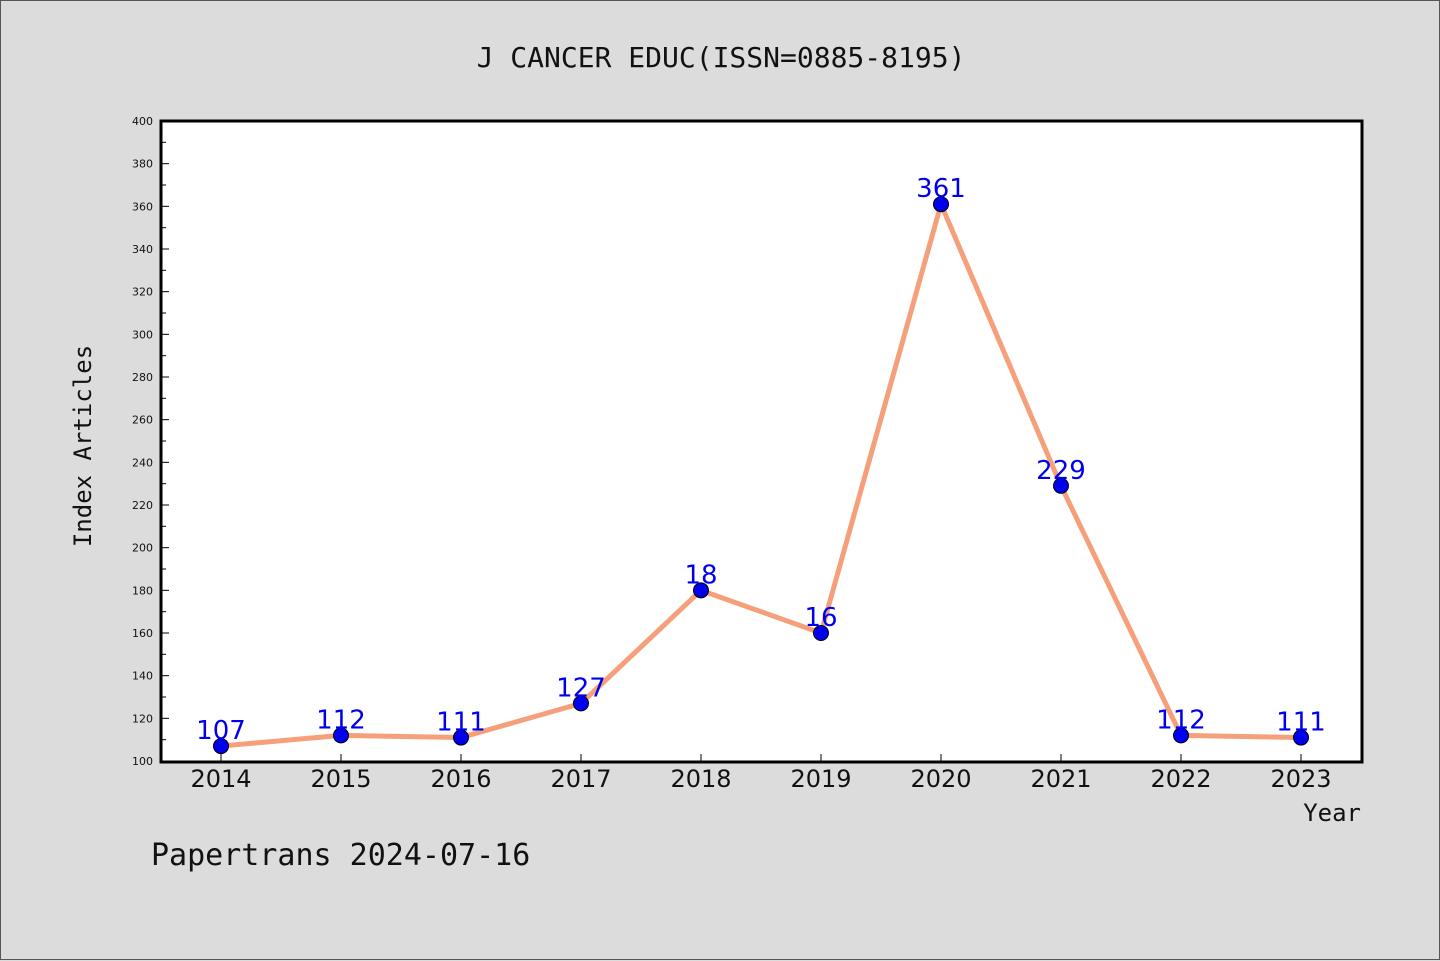 This screenshot has height=961, width=1440. I want to click on y-tick-label: 300, so click(142, 334).